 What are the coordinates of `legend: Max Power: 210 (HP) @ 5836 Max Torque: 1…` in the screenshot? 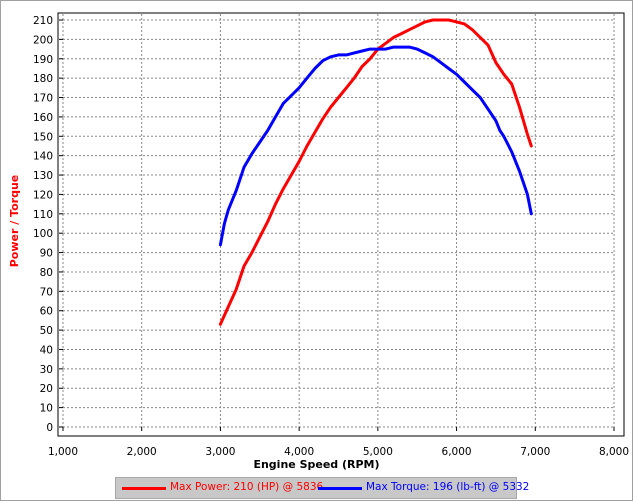 It's located at (322, 488).